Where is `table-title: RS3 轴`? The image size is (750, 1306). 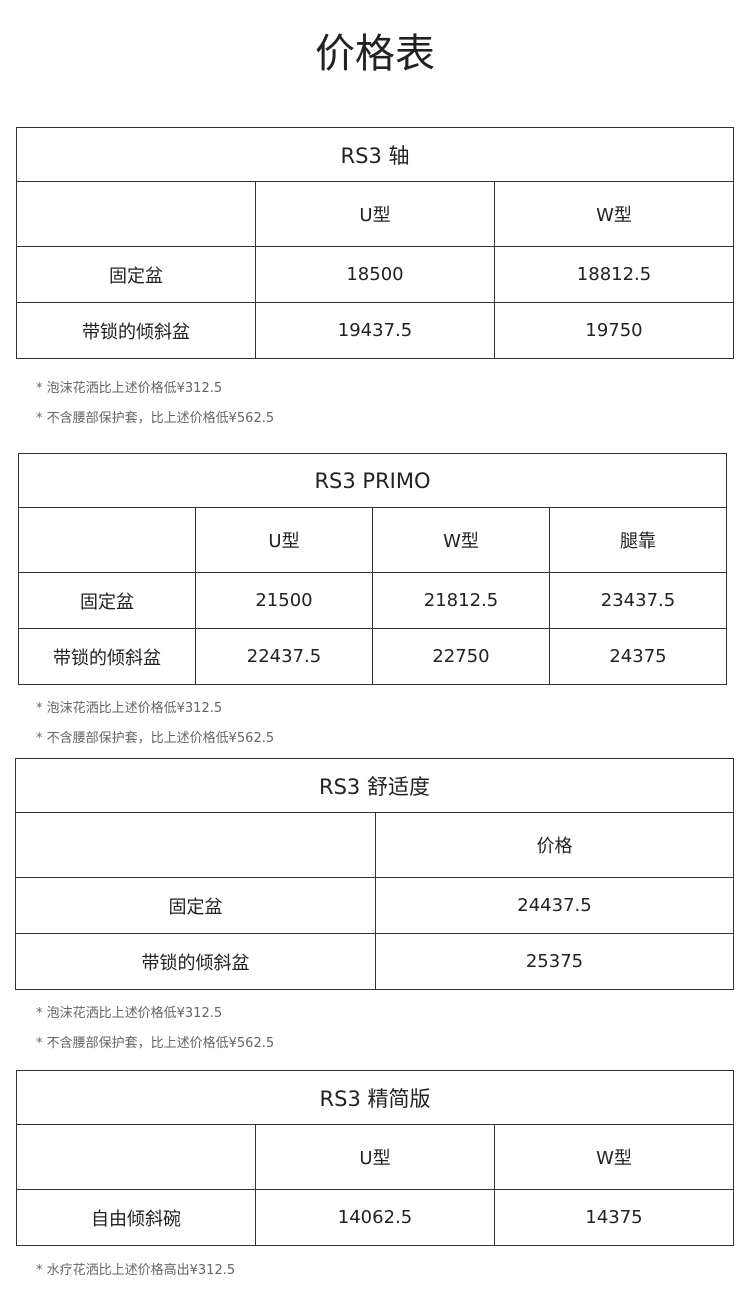
table-title: RS3 轴 is located at coordinates (375, 154).